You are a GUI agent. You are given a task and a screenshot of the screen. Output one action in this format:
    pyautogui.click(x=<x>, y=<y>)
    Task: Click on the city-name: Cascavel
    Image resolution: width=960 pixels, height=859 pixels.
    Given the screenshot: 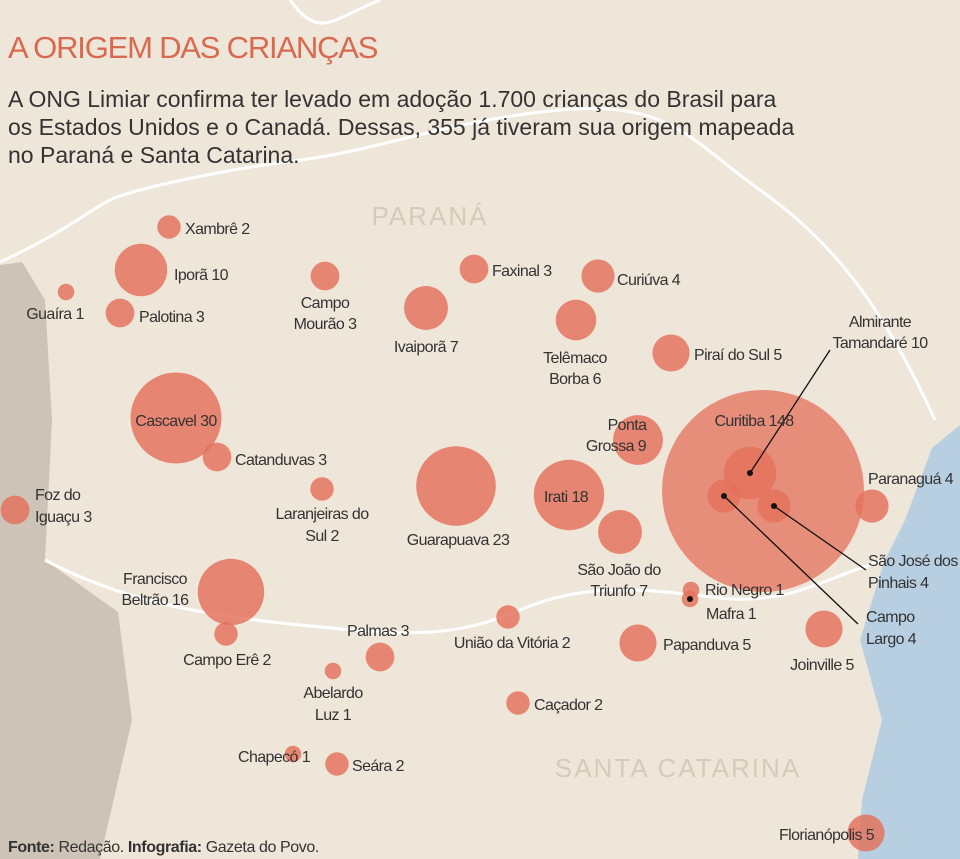 What is the action you would take?
    pyautogui.click(x=165, y=421)
    